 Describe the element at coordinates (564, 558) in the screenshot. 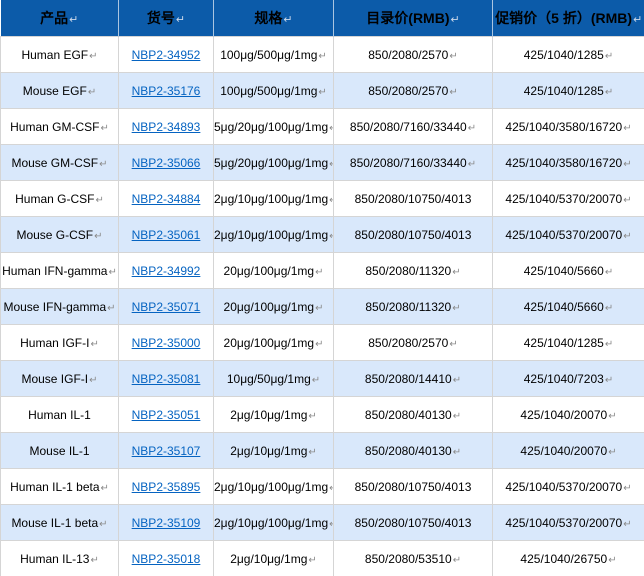

I see `cell-text: 425/1040/26750` at that location.